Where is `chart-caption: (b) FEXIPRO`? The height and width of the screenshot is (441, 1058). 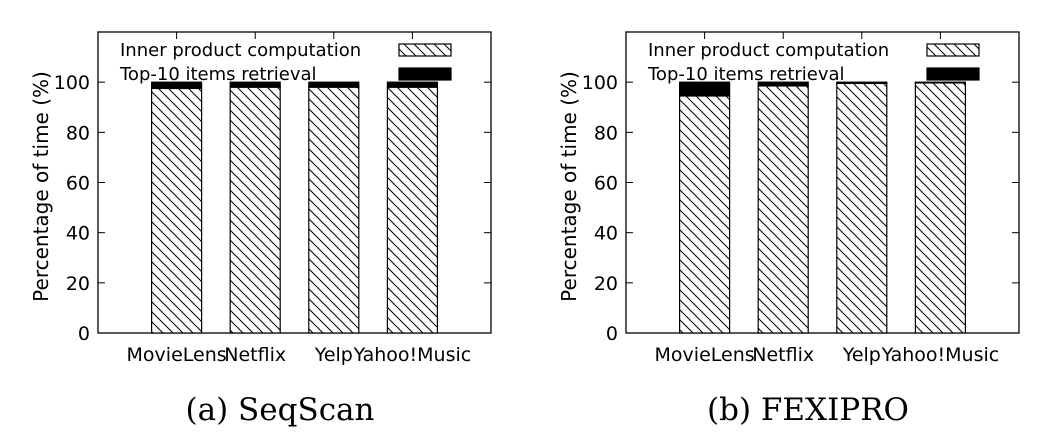 chart-caption: (b) FEXIPRO is located at coordinates (808, 410).